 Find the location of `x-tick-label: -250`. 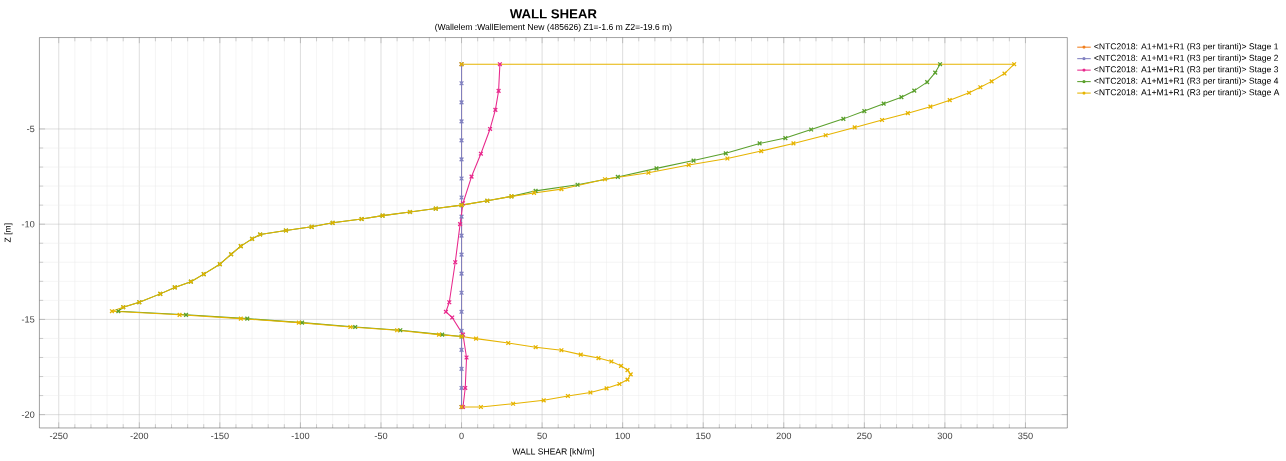

x-tick-label: -250 is located at coordinates (58, 436).